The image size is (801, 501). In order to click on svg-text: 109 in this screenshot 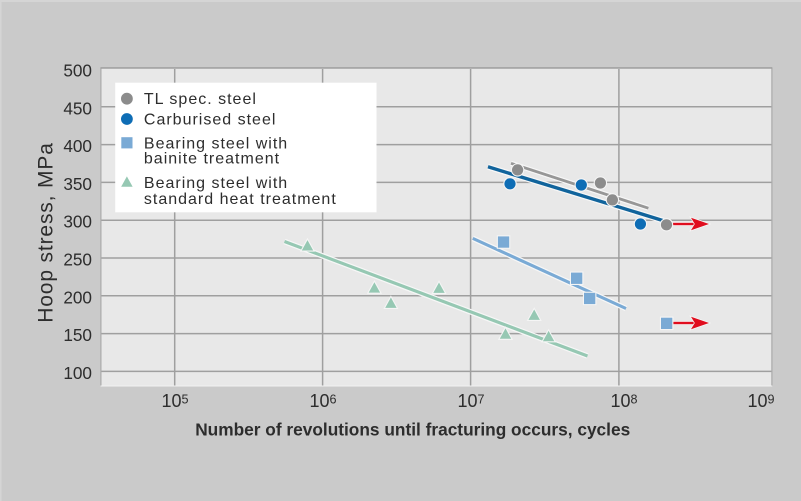, I will do `click(760, 401)`.